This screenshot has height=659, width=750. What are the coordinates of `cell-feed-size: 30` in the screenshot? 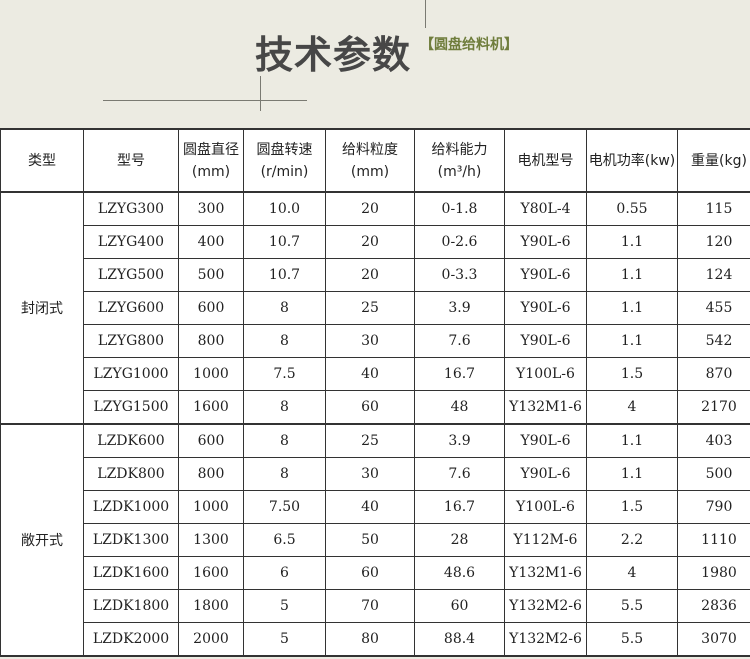 It's located at (370, 341).